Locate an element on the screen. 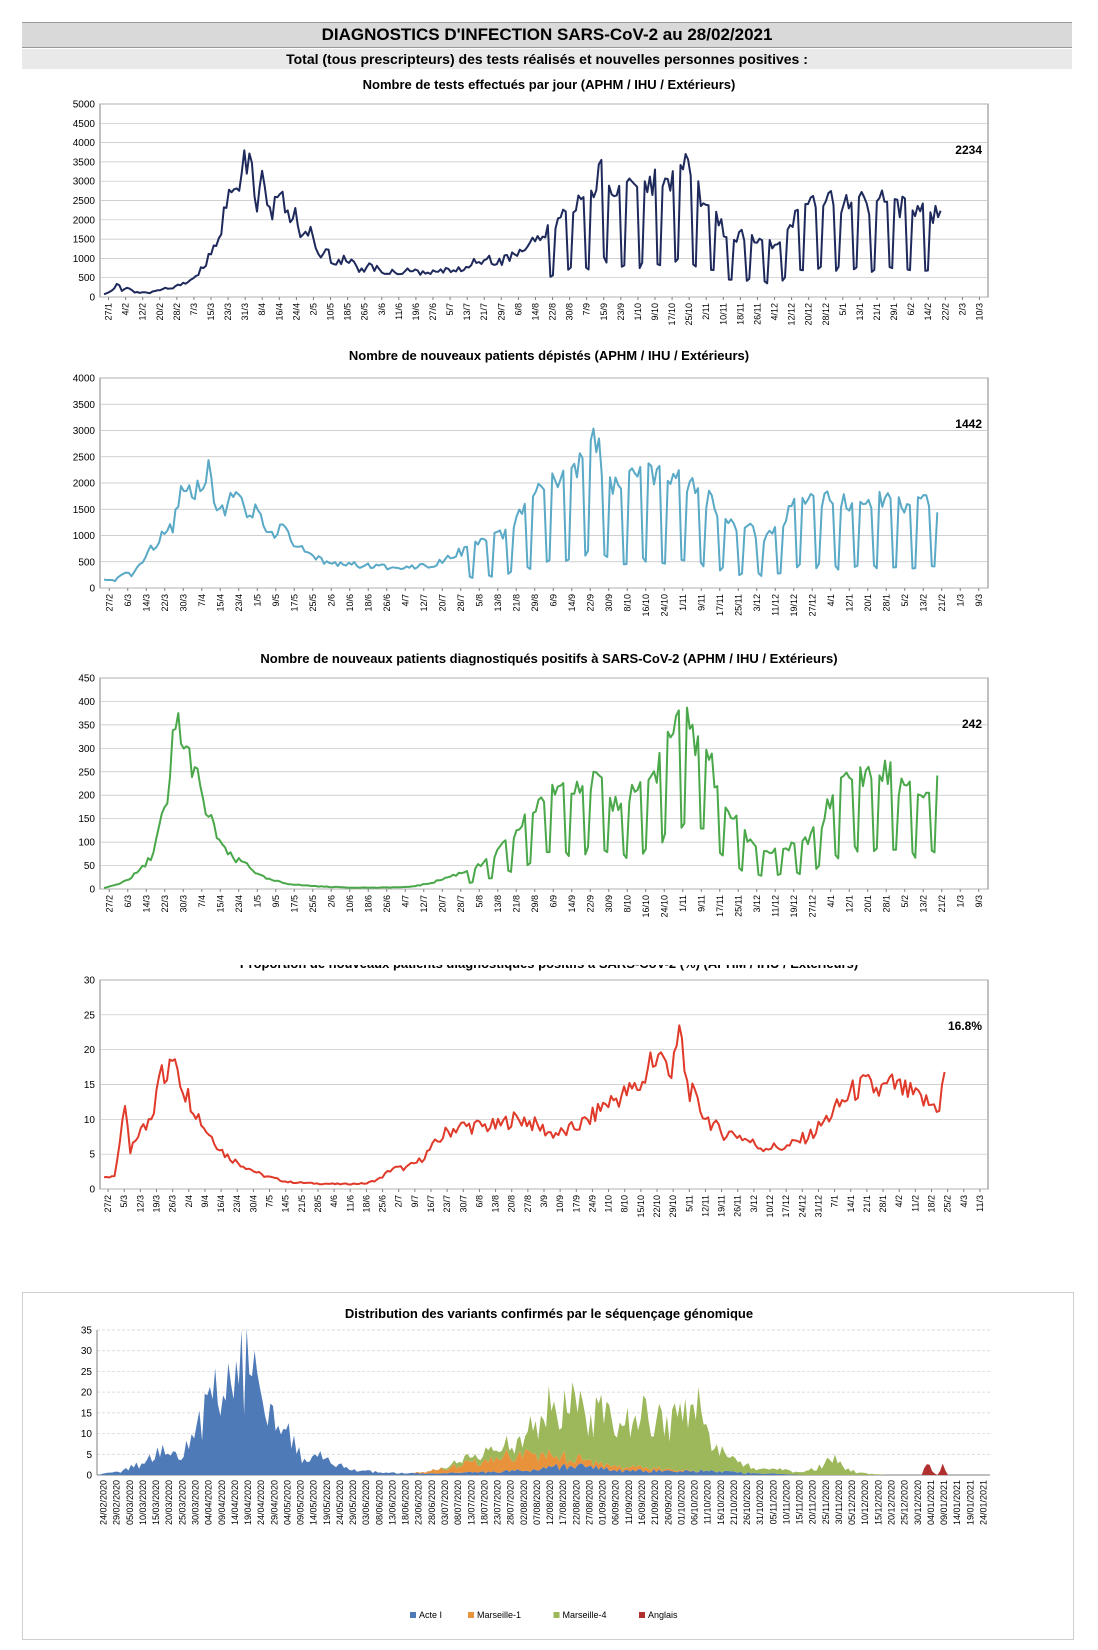  x-tick-label: 15/4 is located at coordinates (220, 603).